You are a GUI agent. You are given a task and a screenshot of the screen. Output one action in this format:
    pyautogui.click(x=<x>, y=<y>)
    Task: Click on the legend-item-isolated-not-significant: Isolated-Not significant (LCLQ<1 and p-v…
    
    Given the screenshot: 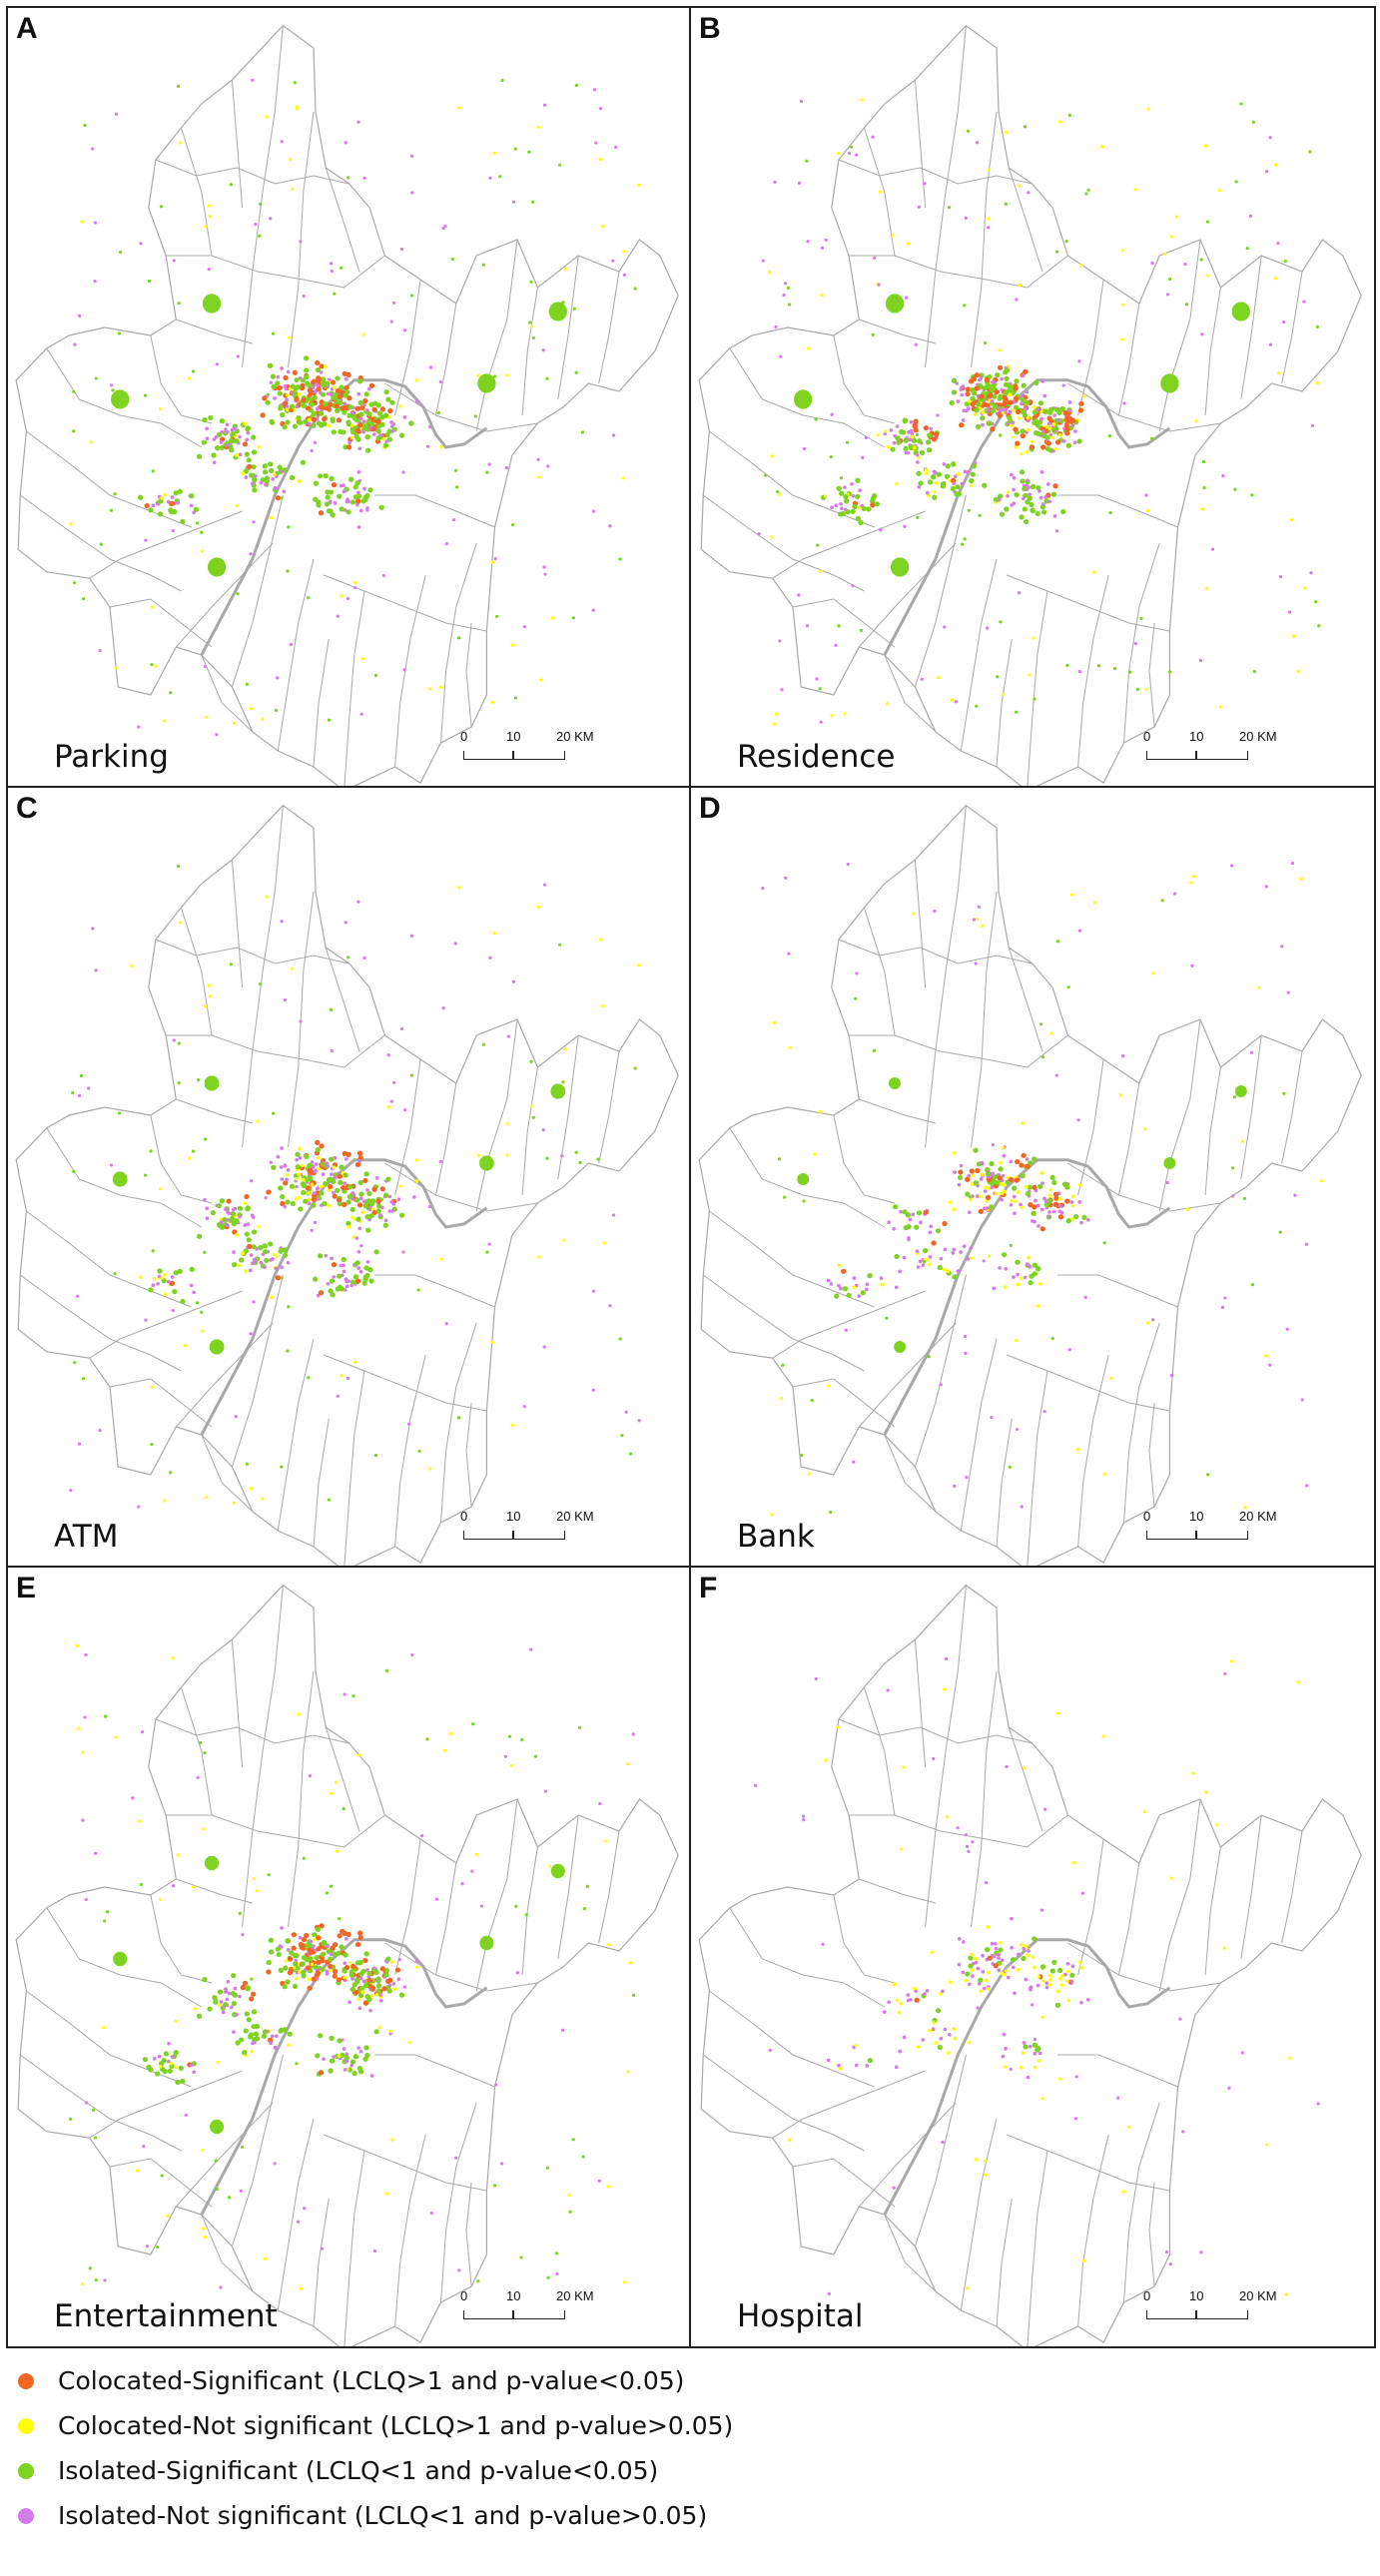 What is the action you would take?
    pyautogui.click(x=375, y=2515)
    